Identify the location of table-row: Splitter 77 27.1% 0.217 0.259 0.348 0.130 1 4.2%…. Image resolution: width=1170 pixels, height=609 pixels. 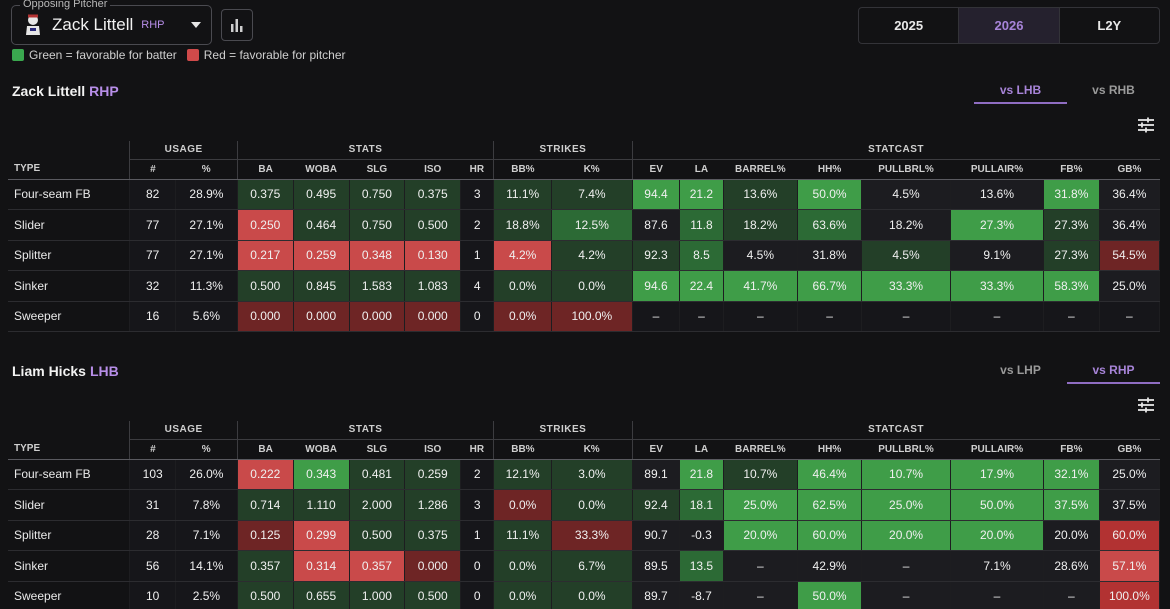
(584, 255).